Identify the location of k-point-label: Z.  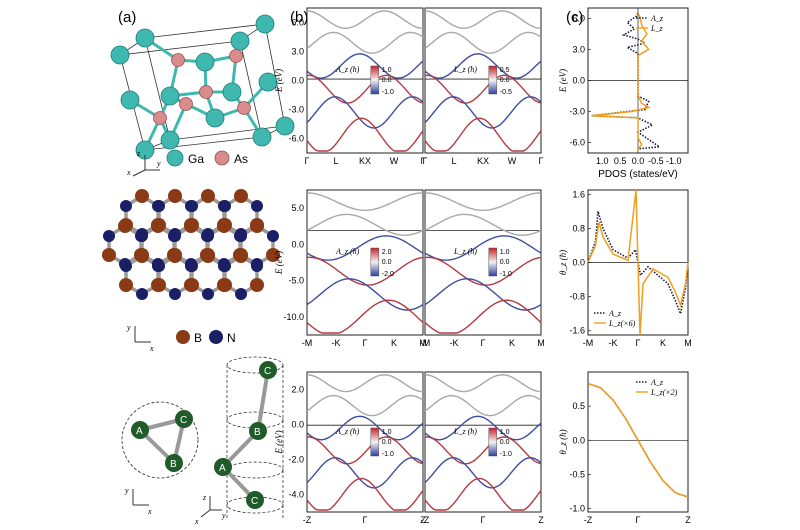
(541, 520).